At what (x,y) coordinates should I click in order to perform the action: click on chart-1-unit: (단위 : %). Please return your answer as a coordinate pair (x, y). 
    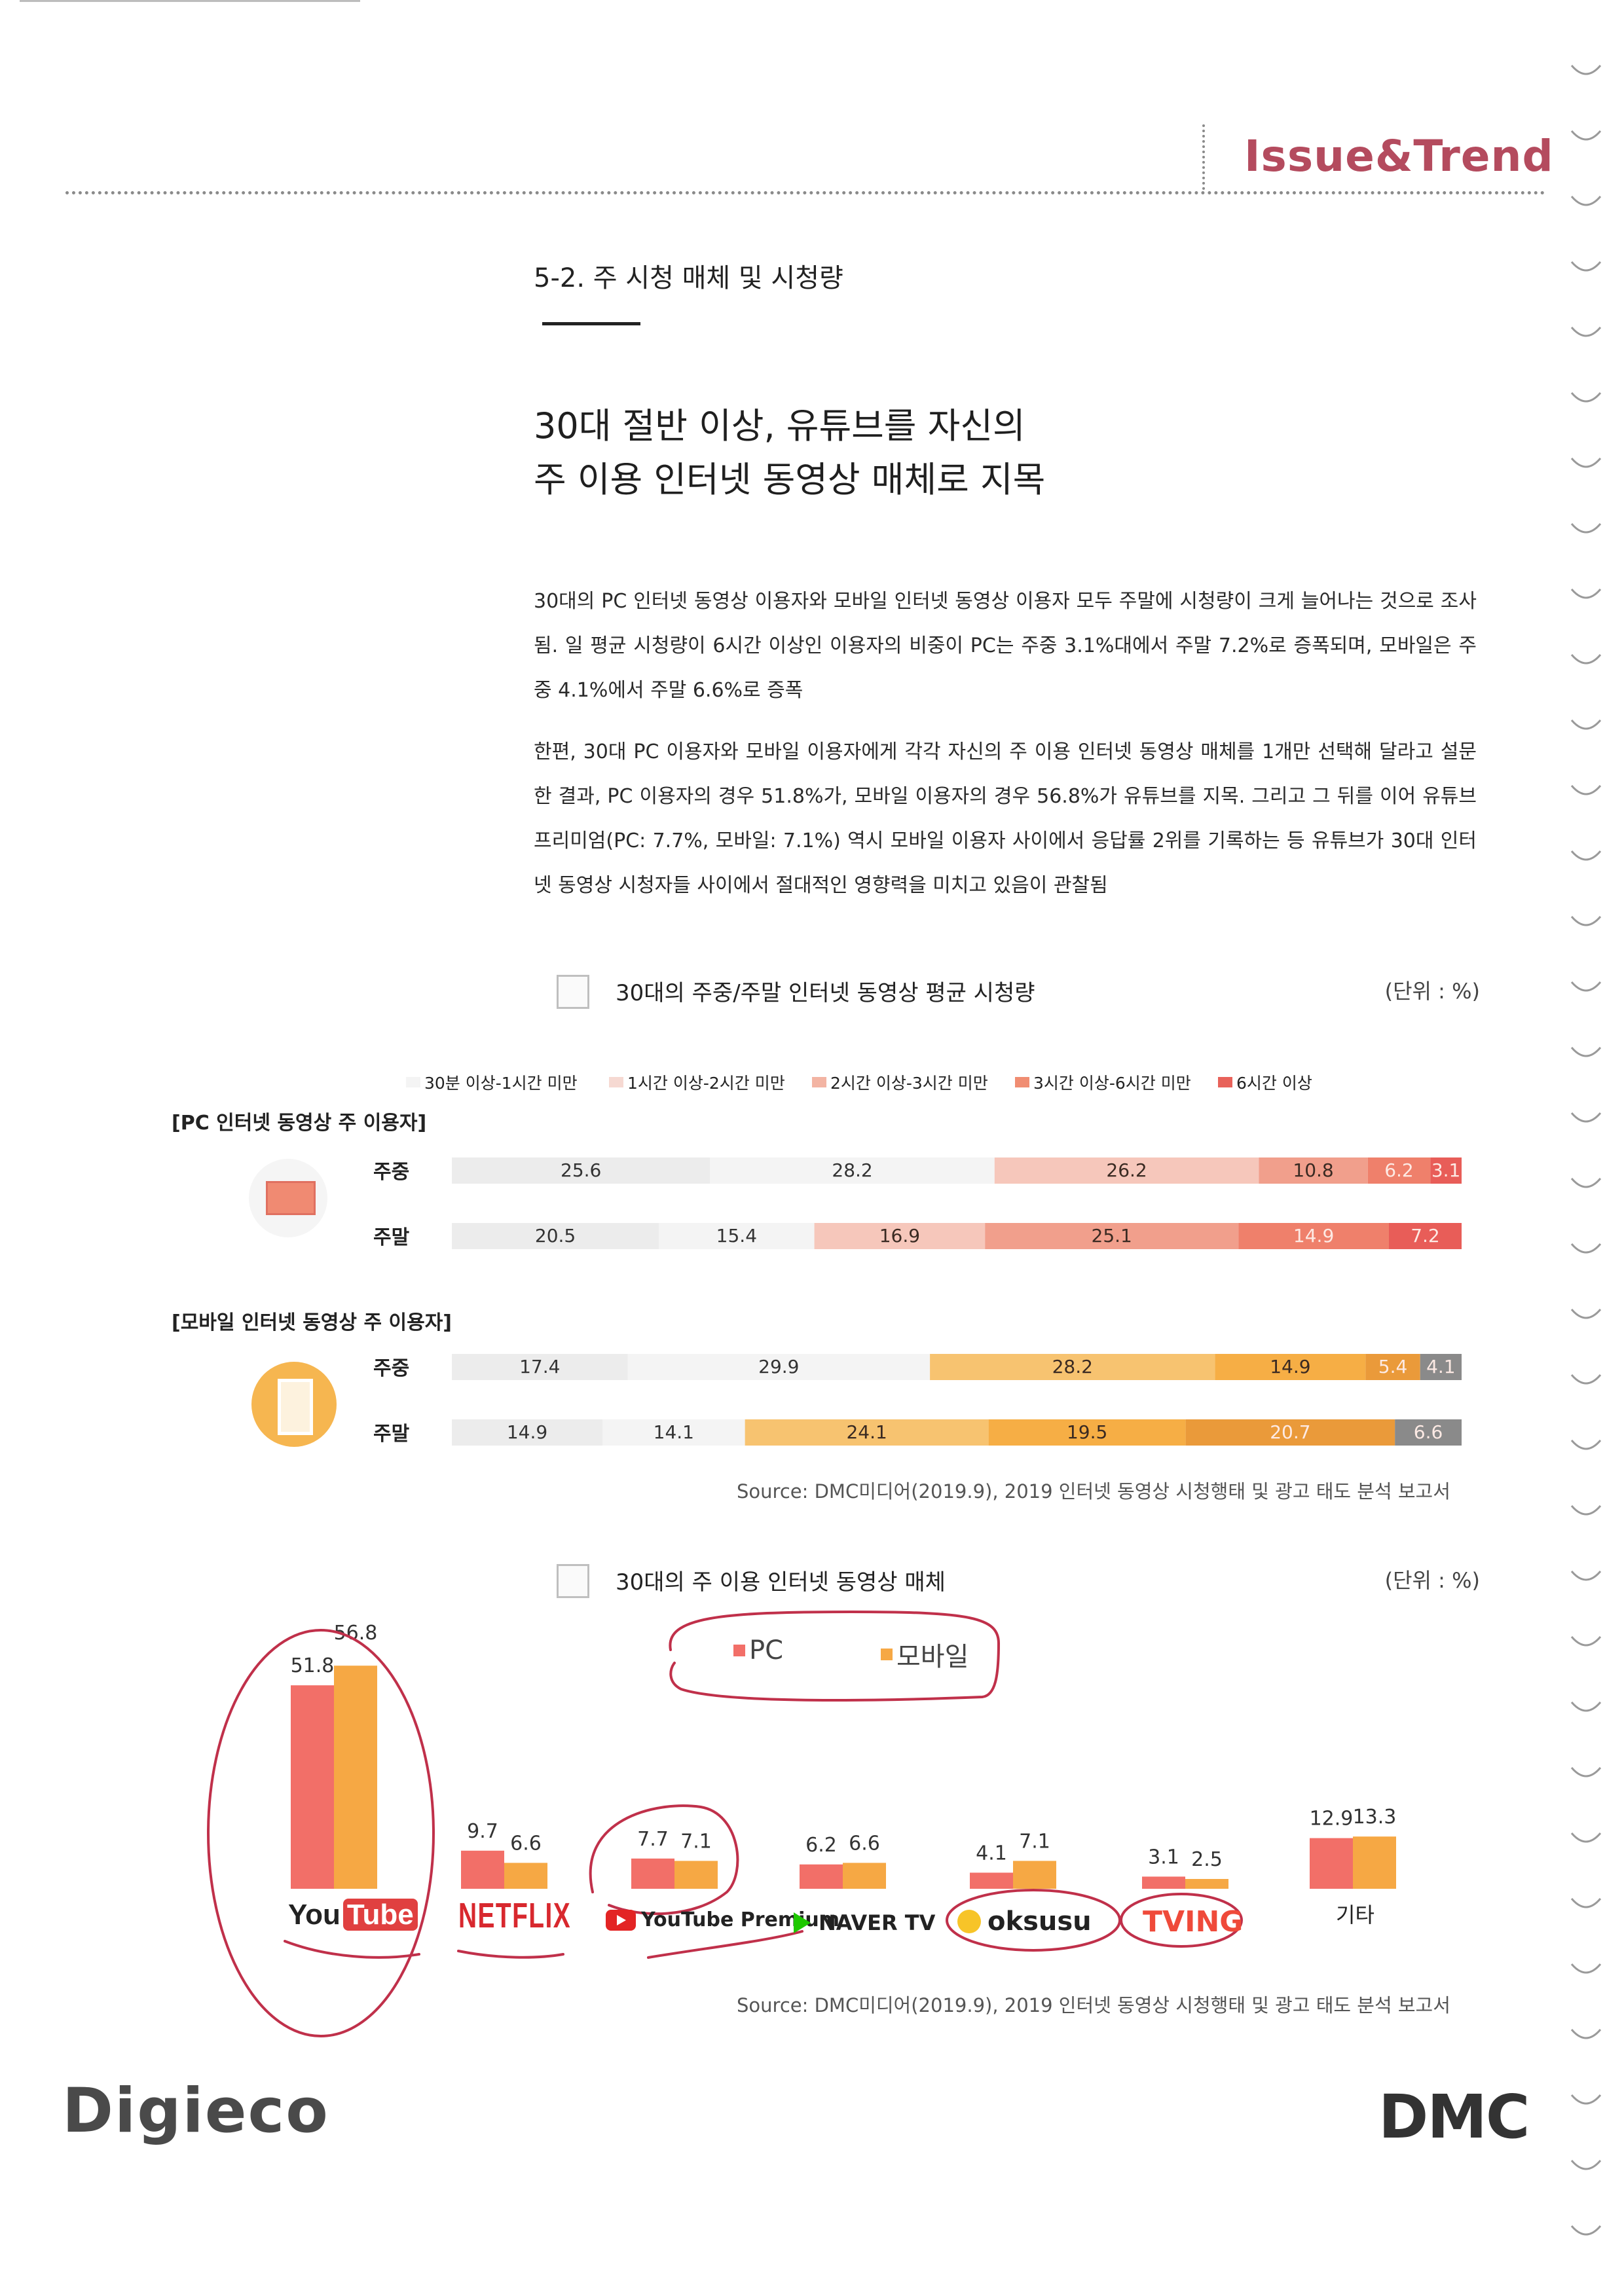
    Looking at the image, I should click on (1432, 991).